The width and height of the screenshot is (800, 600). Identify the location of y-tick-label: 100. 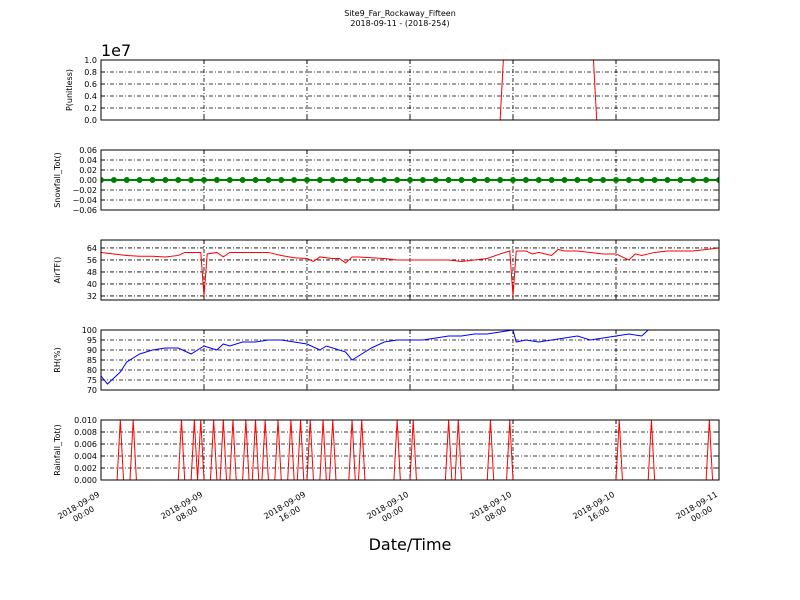
(89, 330).